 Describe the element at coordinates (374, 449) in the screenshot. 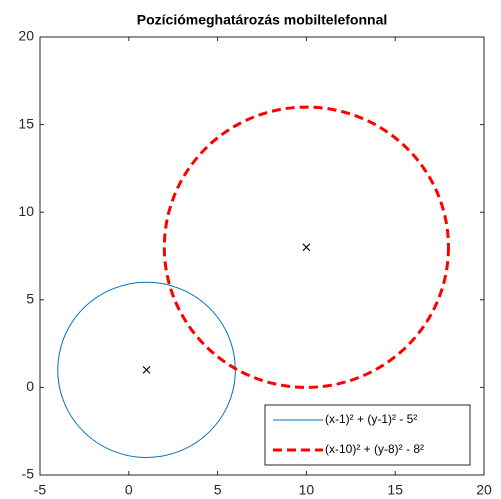

I see `legend-label: (x-10)² + (y-8)² - 8²` at that location.